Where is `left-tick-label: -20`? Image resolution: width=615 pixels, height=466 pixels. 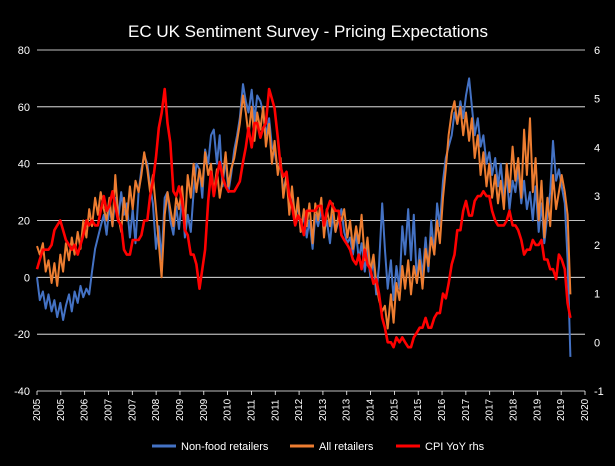 left-tick-label: -20 is located at coordinates (22, 335).